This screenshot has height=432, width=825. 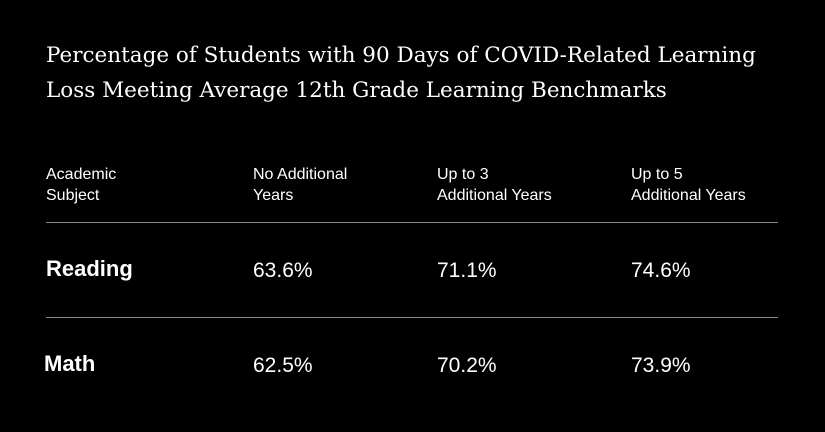 What do you see at coordinates (463, 174) in the screenshot?
I see `column-header-up-to-3-years-line-1: Up to 3` at bounding box center [463, 174].